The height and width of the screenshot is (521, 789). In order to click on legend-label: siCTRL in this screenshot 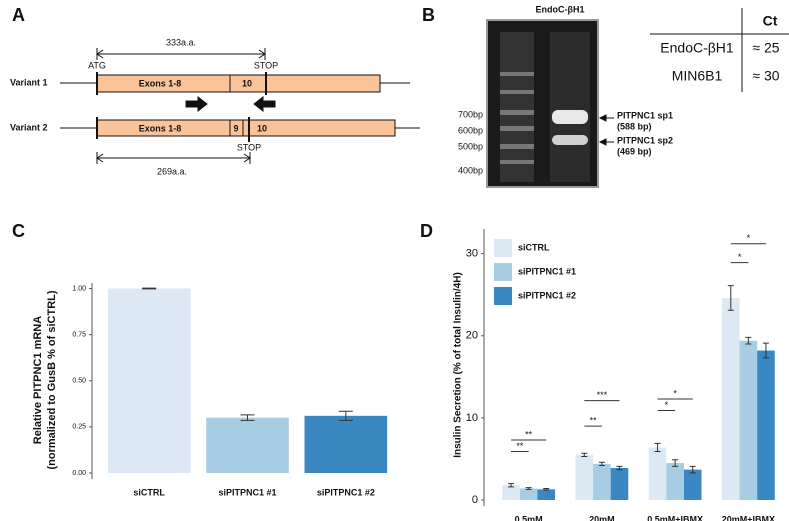, I will do `click(534, 247)`.